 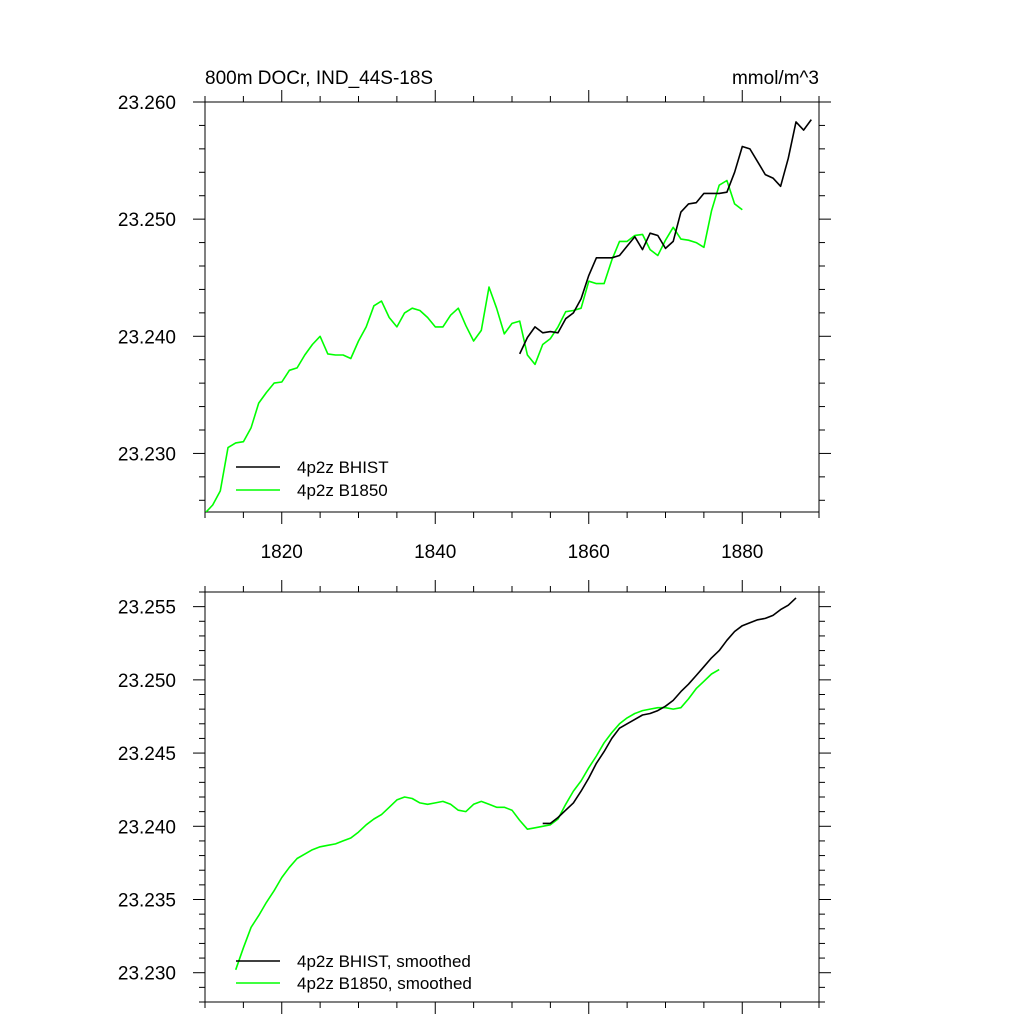 I want to click on legend-label: 4p2z B1850, so click(x=342, y=490).